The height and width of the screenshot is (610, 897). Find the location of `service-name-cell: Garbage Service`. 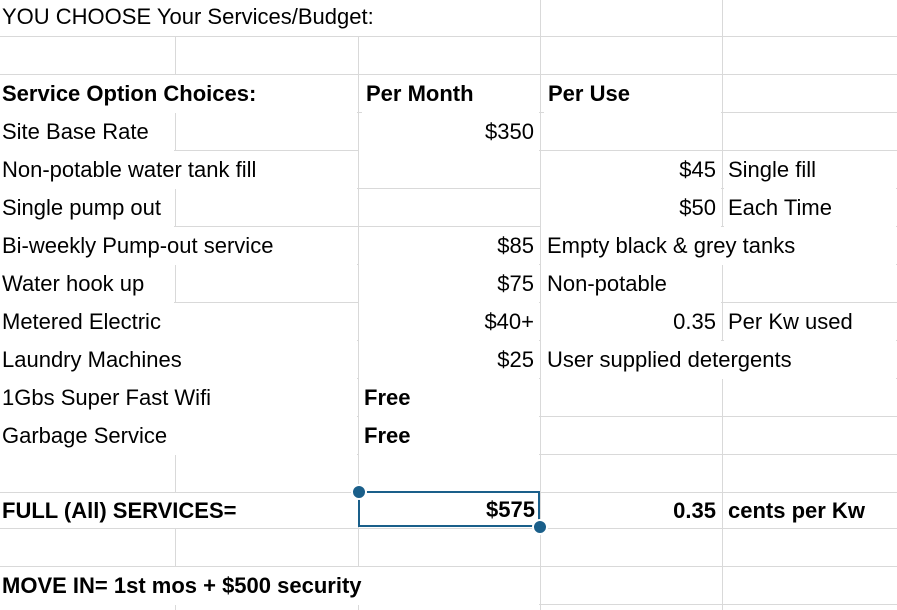

service-name-cell: Garbage Service is located at coordinates (178, 436).